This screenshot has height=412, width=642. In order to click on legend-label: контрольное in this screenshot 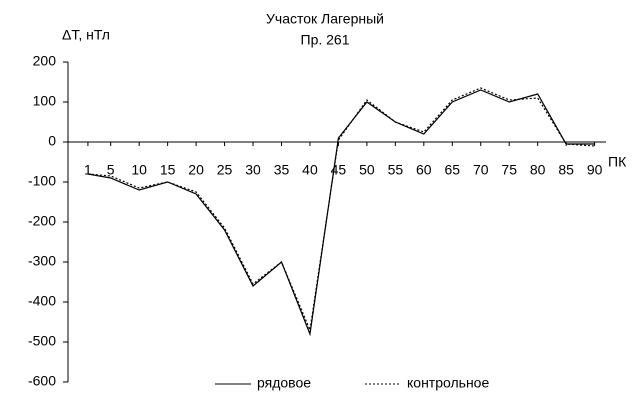, I will do `click(448, 383)`.